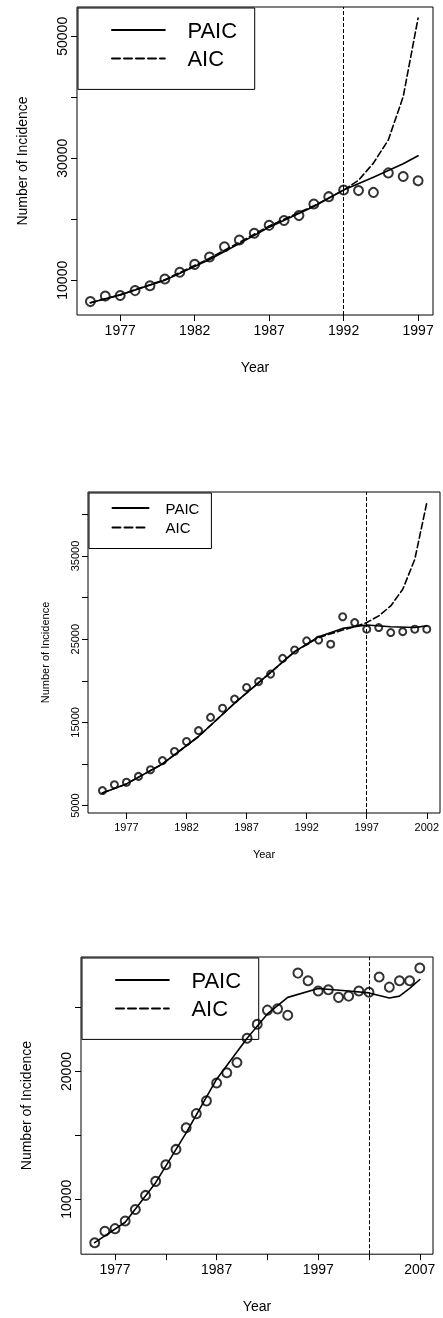 This screenshot has width=443, height=1318. I want to click on y-tick-label: 20000, so click(66, 1071).